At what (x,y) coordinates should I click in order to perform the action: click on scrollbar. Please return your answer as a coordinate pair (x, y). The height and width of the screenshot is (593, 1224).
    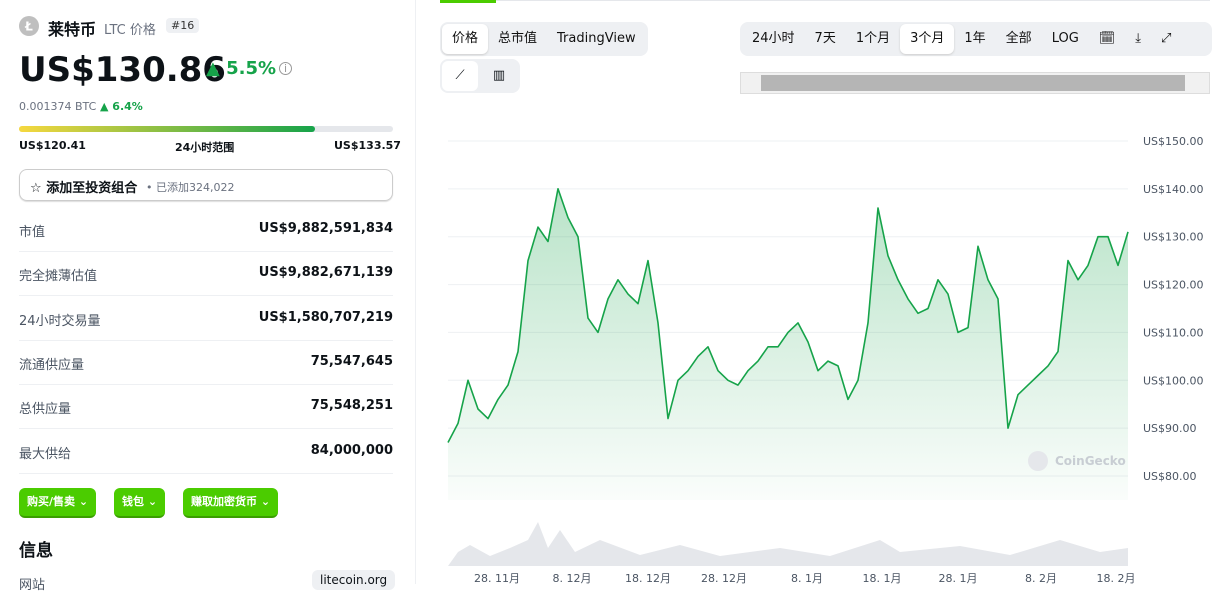
    Looking at the image, I should click on (975, 83).